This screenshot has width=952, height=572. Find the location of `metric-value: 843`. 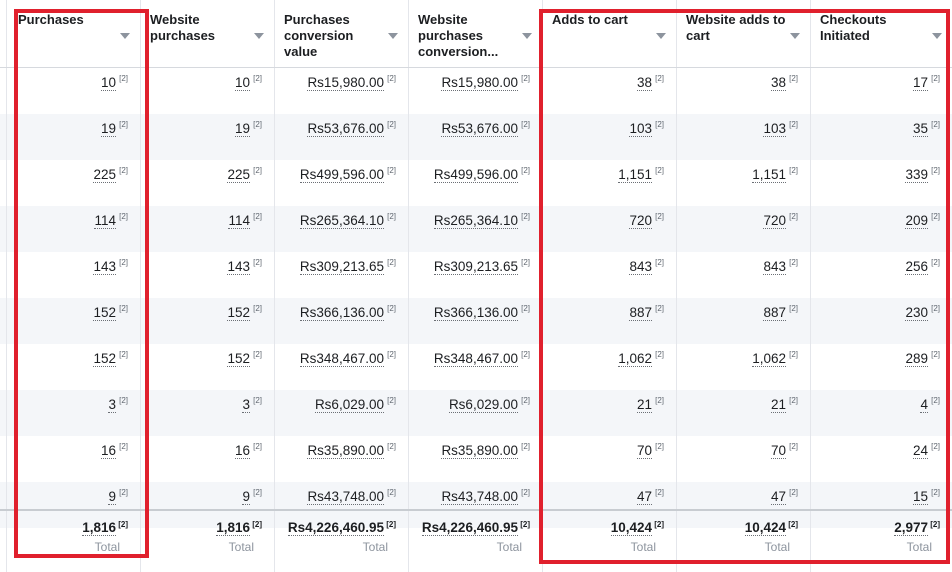

metric-value: 843 is located at coordinates (640, 267).